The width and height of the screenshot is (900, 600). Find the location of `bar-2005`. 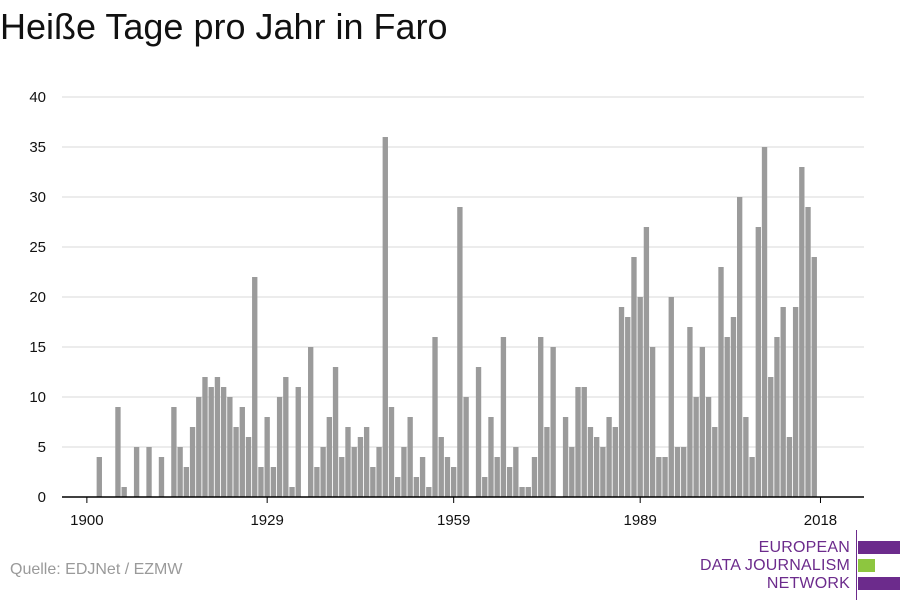

bar-2005 is located at coordinates (739, 347).